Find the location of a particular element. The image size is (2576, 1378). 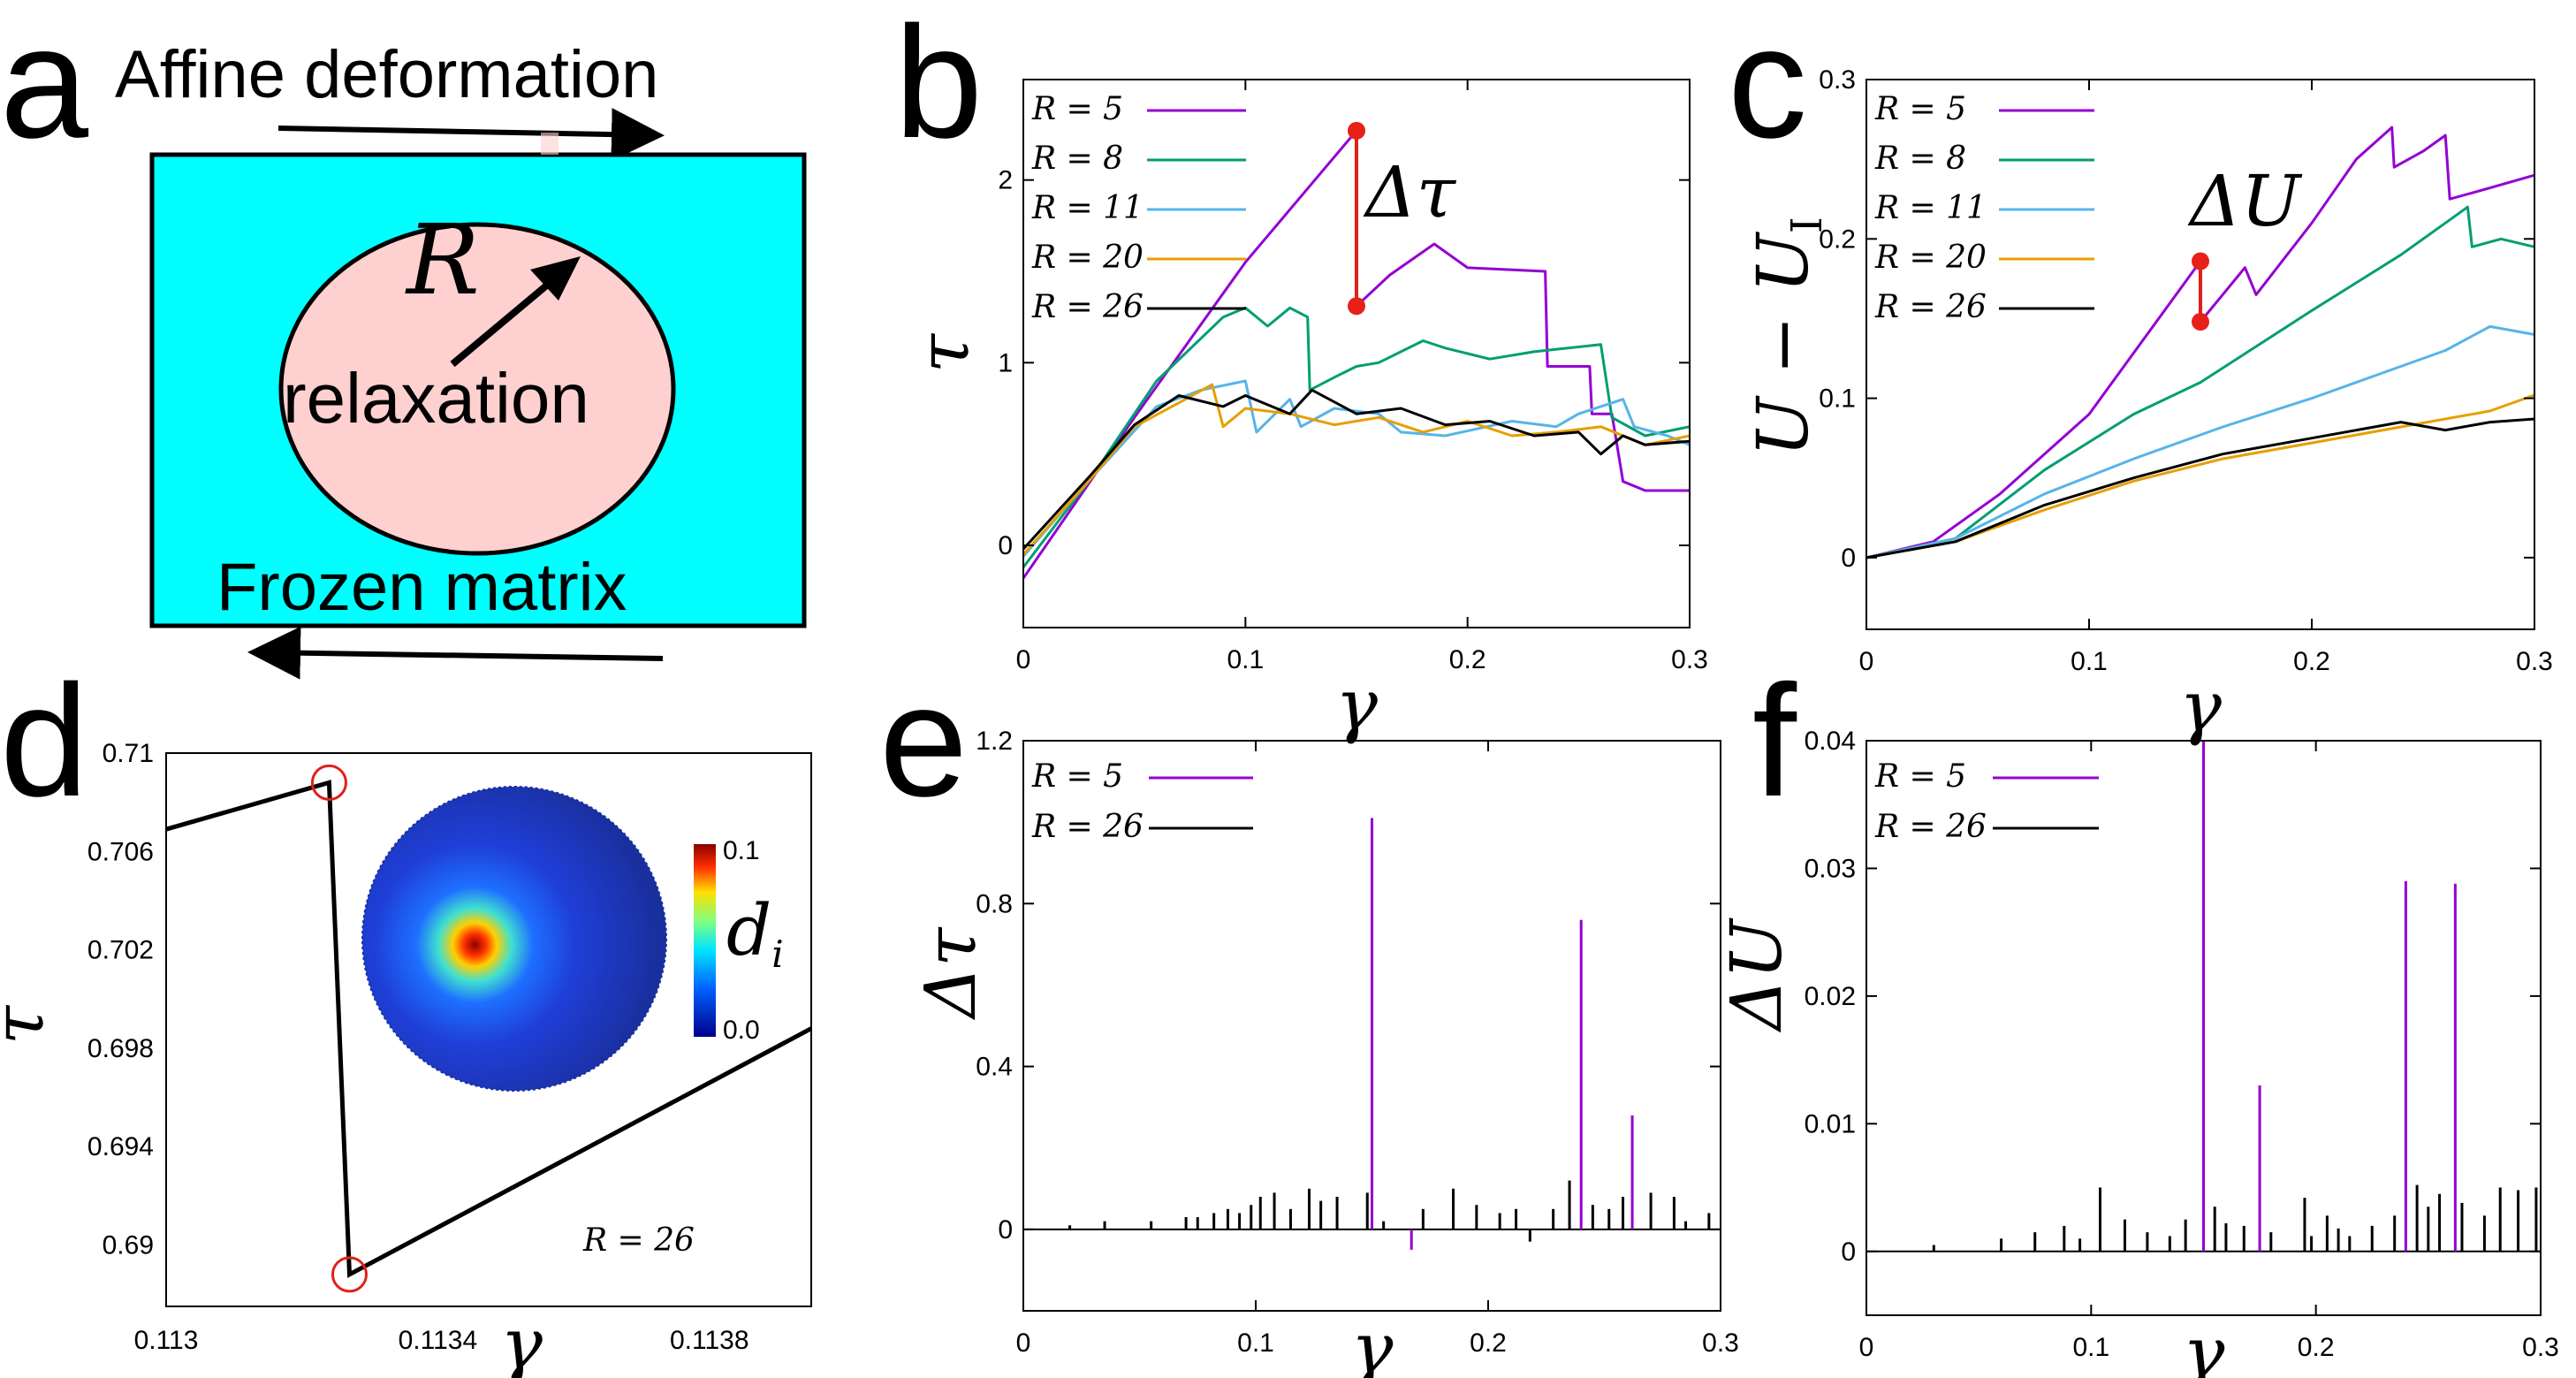

y-tick-label: 0.1 is located at coordinates (1837, 399).